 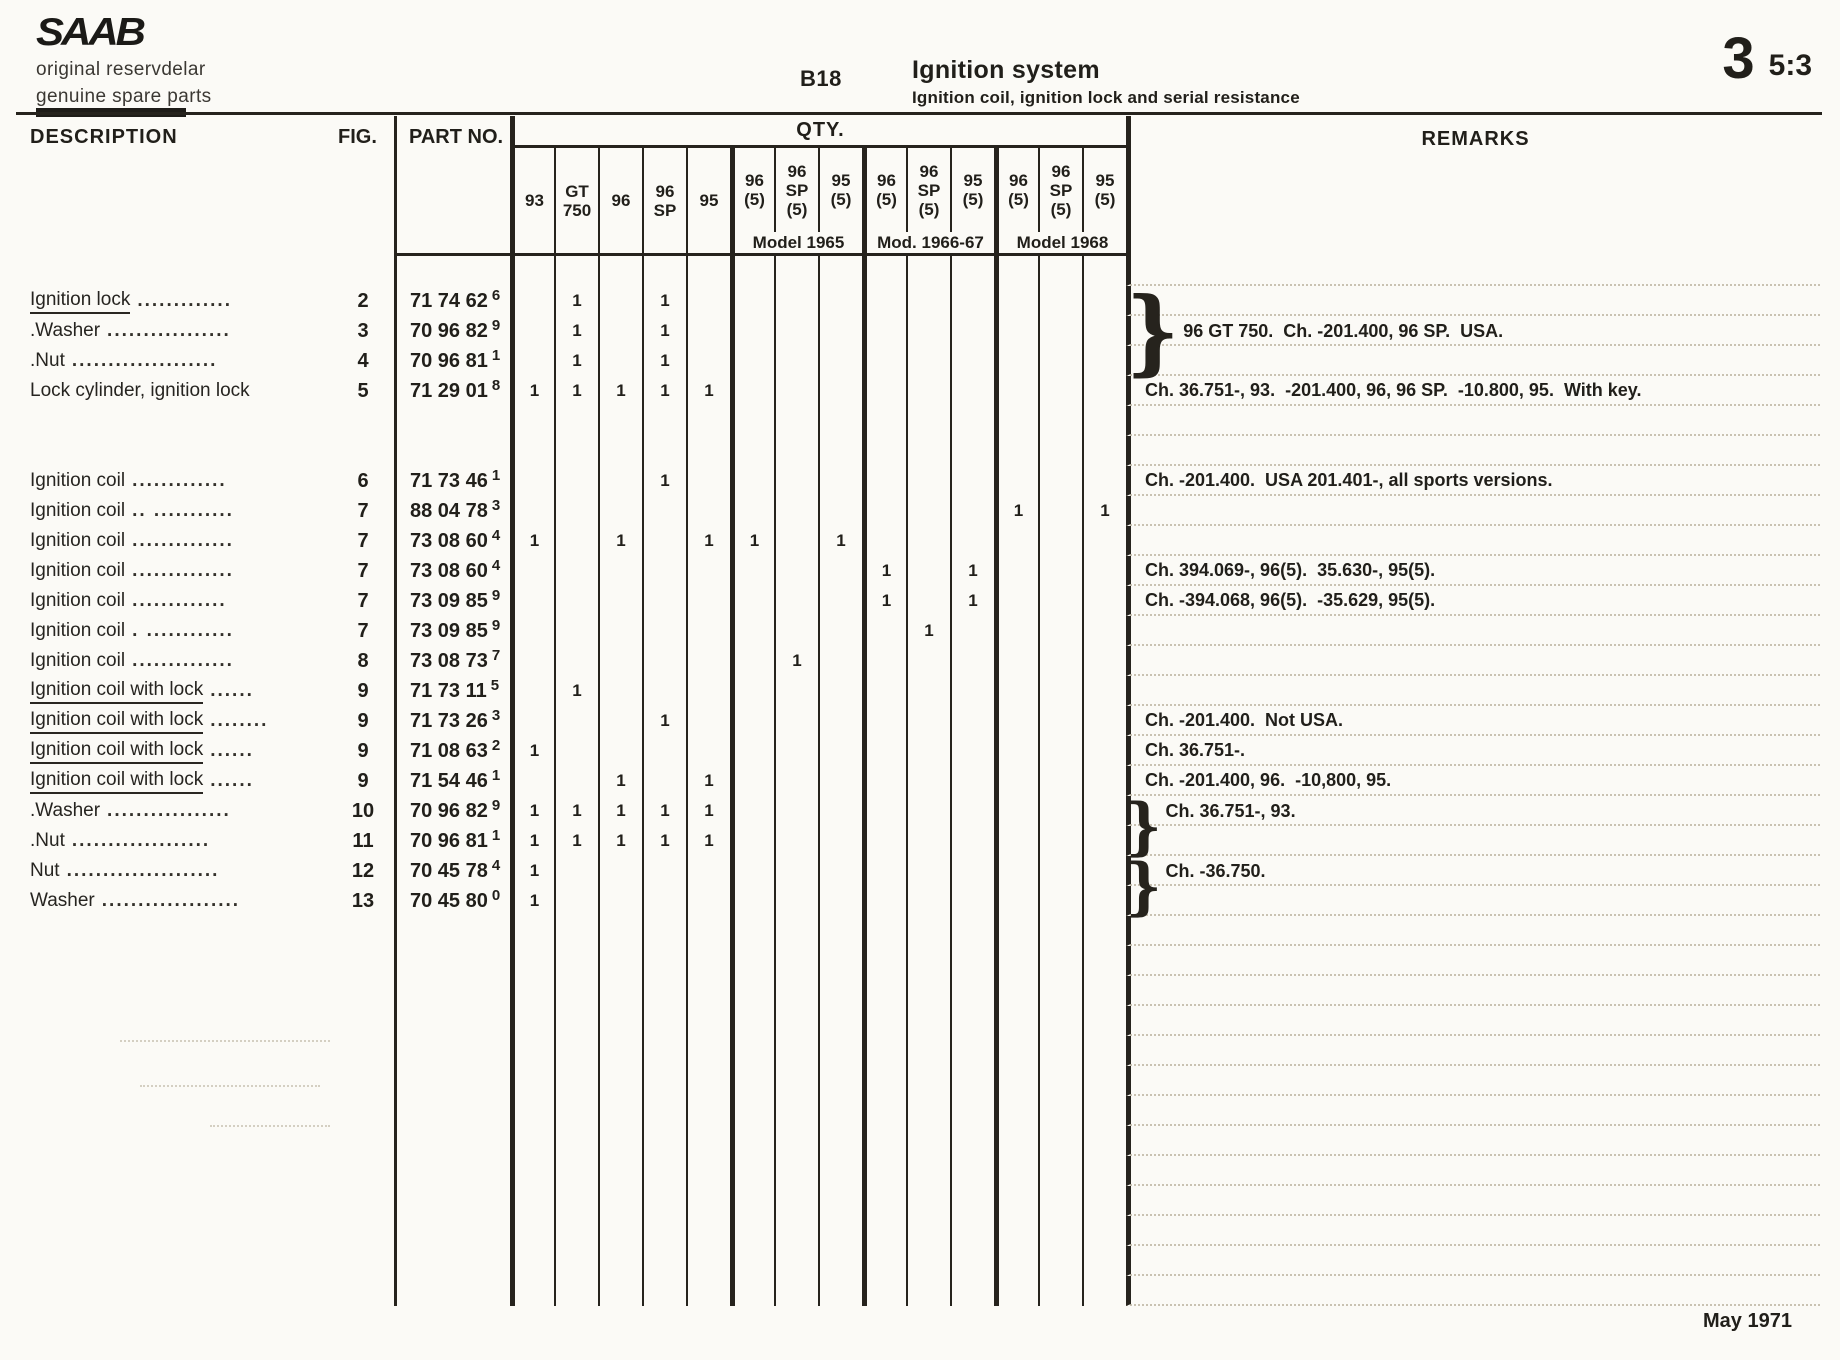 I want to click on part-number: 70 96 82, so click(x=449, y=810).